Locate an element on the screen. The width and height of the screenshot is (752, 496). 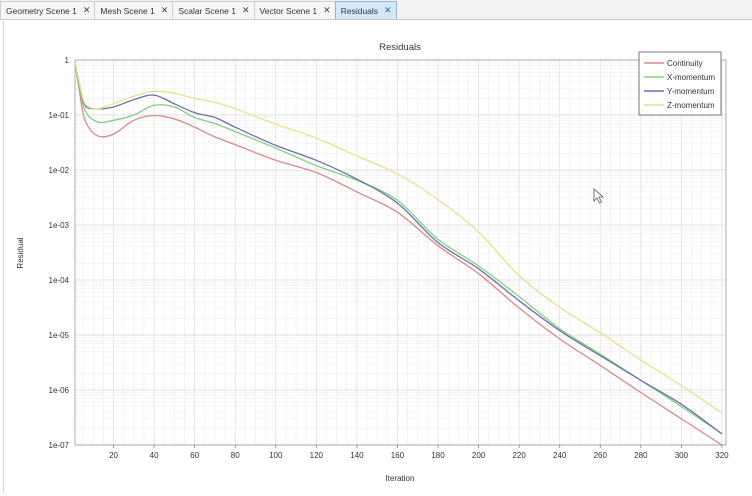
y-tick-label: 1e-03 is located at coordinates (59, 225).